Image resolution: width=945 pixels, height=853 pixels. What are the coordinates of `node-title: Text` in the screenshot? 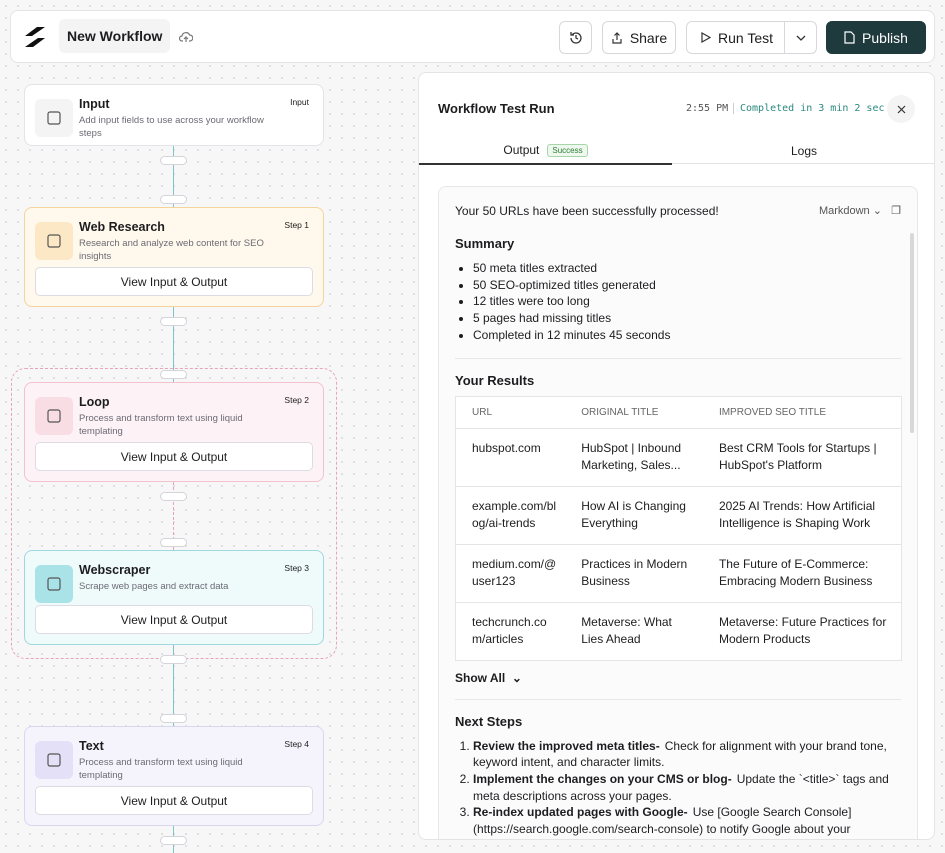 It's located at (91, 746).